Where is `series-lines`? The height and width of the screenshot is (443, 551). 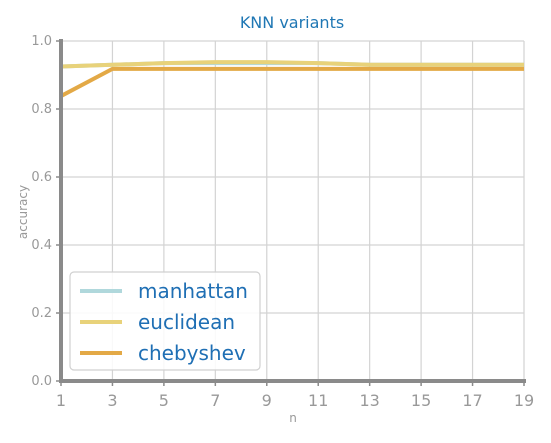 series-lines is located at coordinates (292, 79).